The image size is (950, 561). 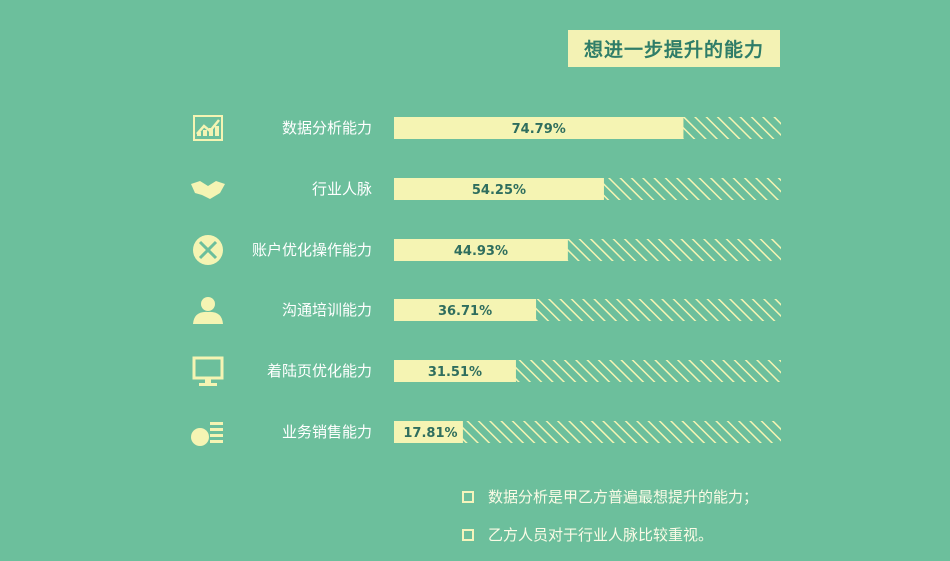 What do you see at coordinates (587, 432) in the screenshot?
I see `bar-remainder` at bounding box center [587, 432].